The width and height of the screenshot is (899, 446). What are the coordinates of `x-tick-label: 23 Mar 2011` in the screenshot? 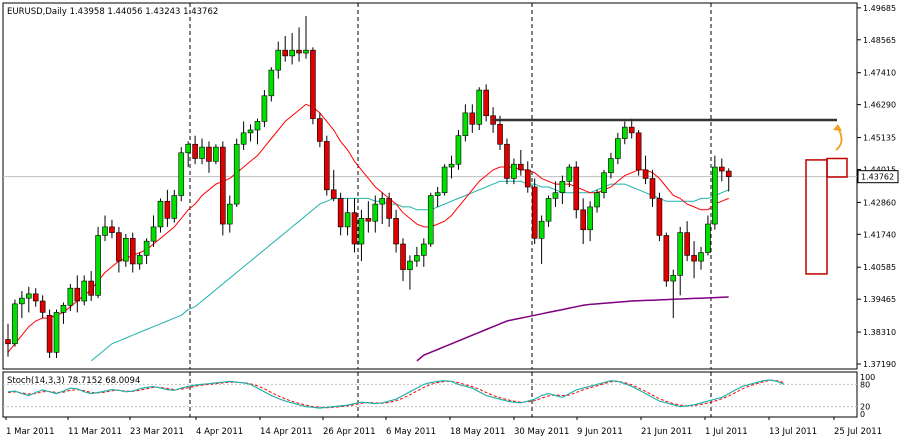 It's located at (157, 432).